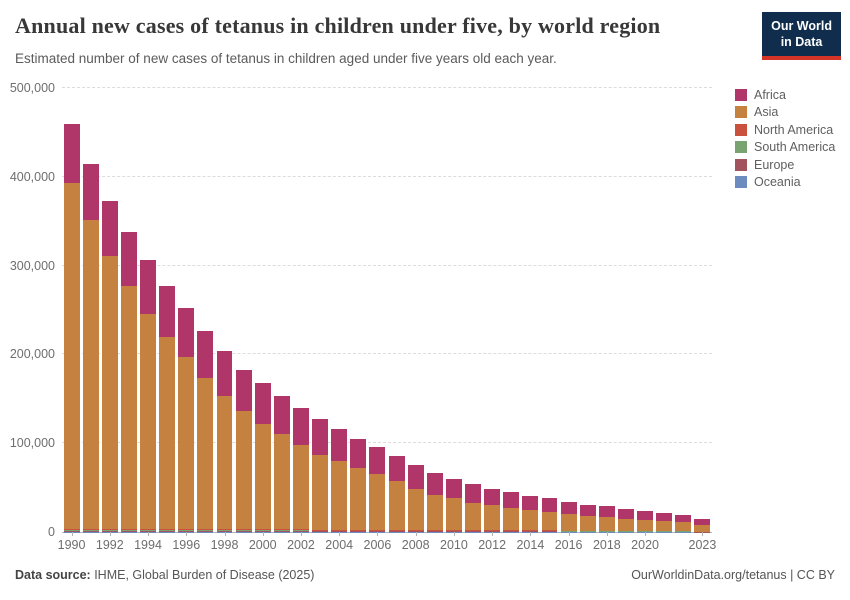 The image size is (850, 600). What do you see at coordinates (453, 514) in the screenshot?
I see `bar-segment-2010-asia` at bounding box center [453, 514].